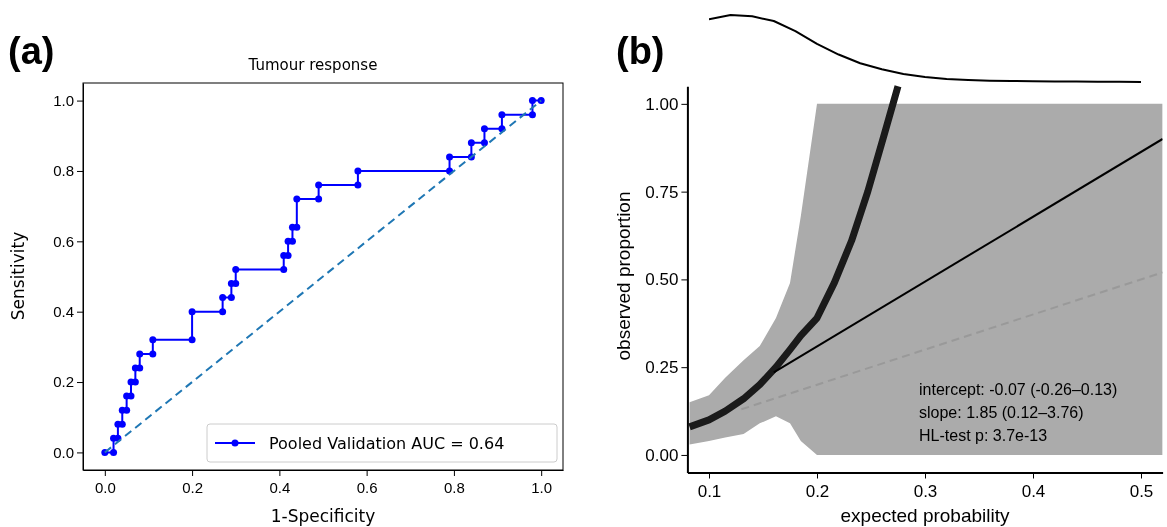 Image resolution: width=1167 pixels, height=527 pixels. What do you see at coordinates (367, 487) in the screenshot?
I see `x-tick-label: 0.6` at bounding box center [367, 487].